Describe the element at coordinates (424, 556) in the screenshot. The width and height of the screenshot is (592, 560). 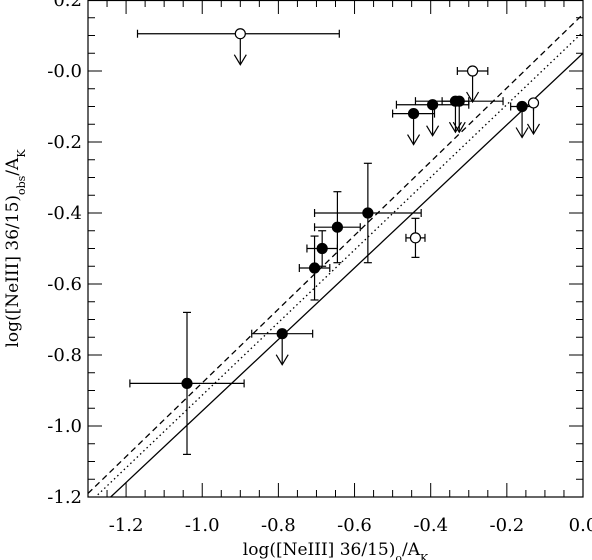
I see `x-axis-title-suffix-sub: K` at that location.